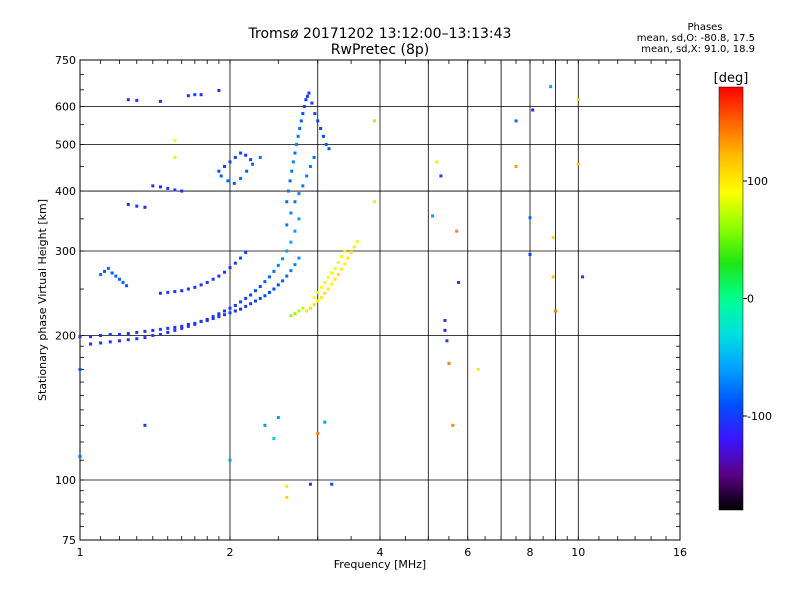 Image resolution: width=800 pixels, height=600 pixels. Describe the element at coordinates (530, 552) in the screenshot. I see `x-tick-label: 8` at that location.